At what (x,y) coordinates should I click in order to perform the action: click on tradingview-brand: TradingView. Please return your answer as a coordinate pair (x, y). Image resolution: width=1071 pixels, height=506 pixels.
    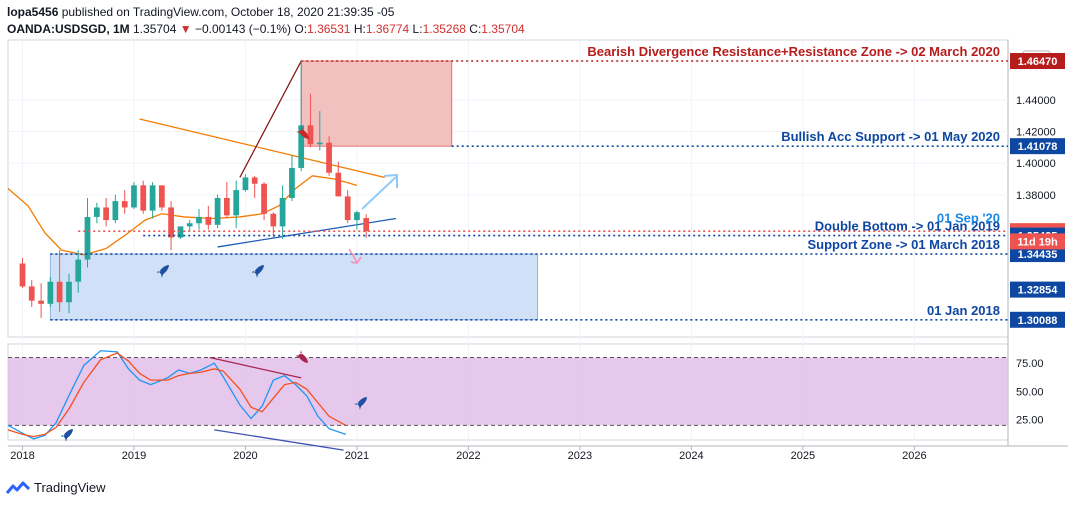
    Looking at the image, I should click on (70, 487).